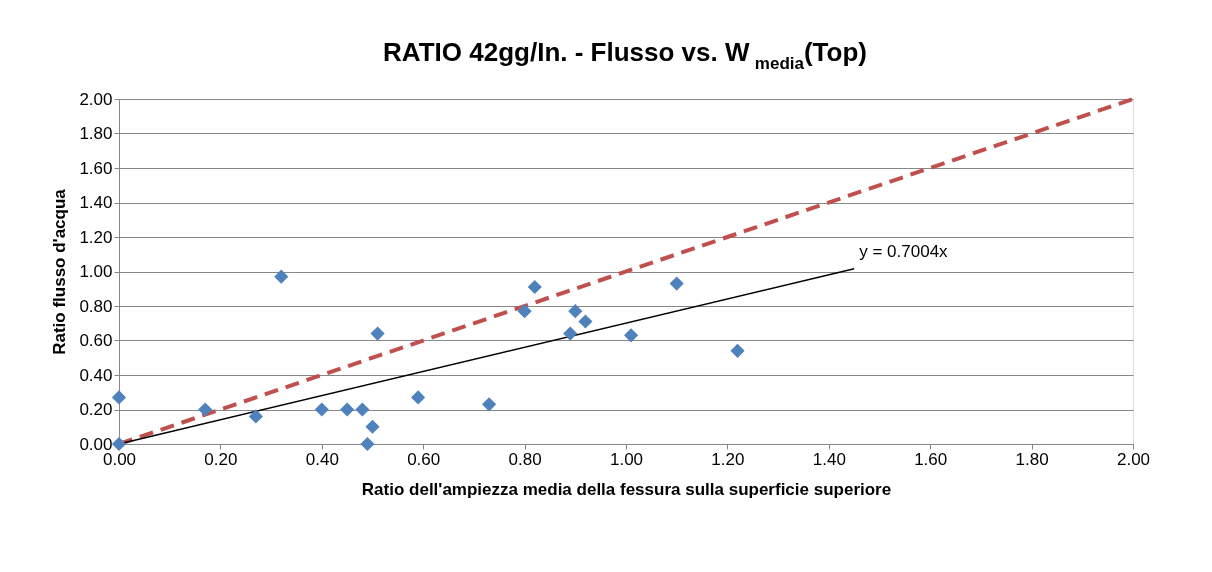 This screenshot has width=1212, height=572. What do you see at coordinates (1032, 459) in the screenshot?
I see `x-tick-label: 1.80` at bounding box center [1032, 459].